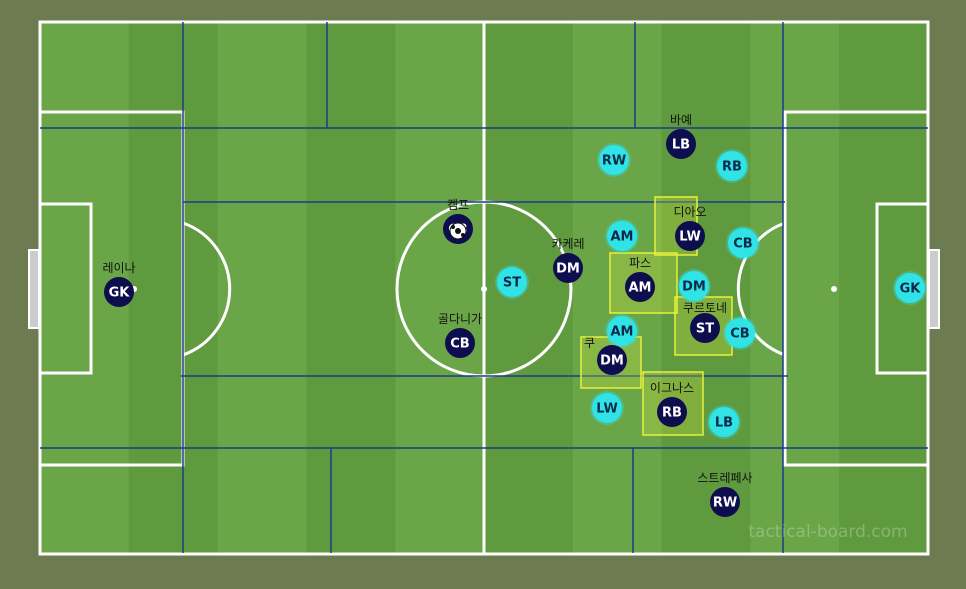  I want to click on player-dark-lw: LW 디아오, so click(690, 228).